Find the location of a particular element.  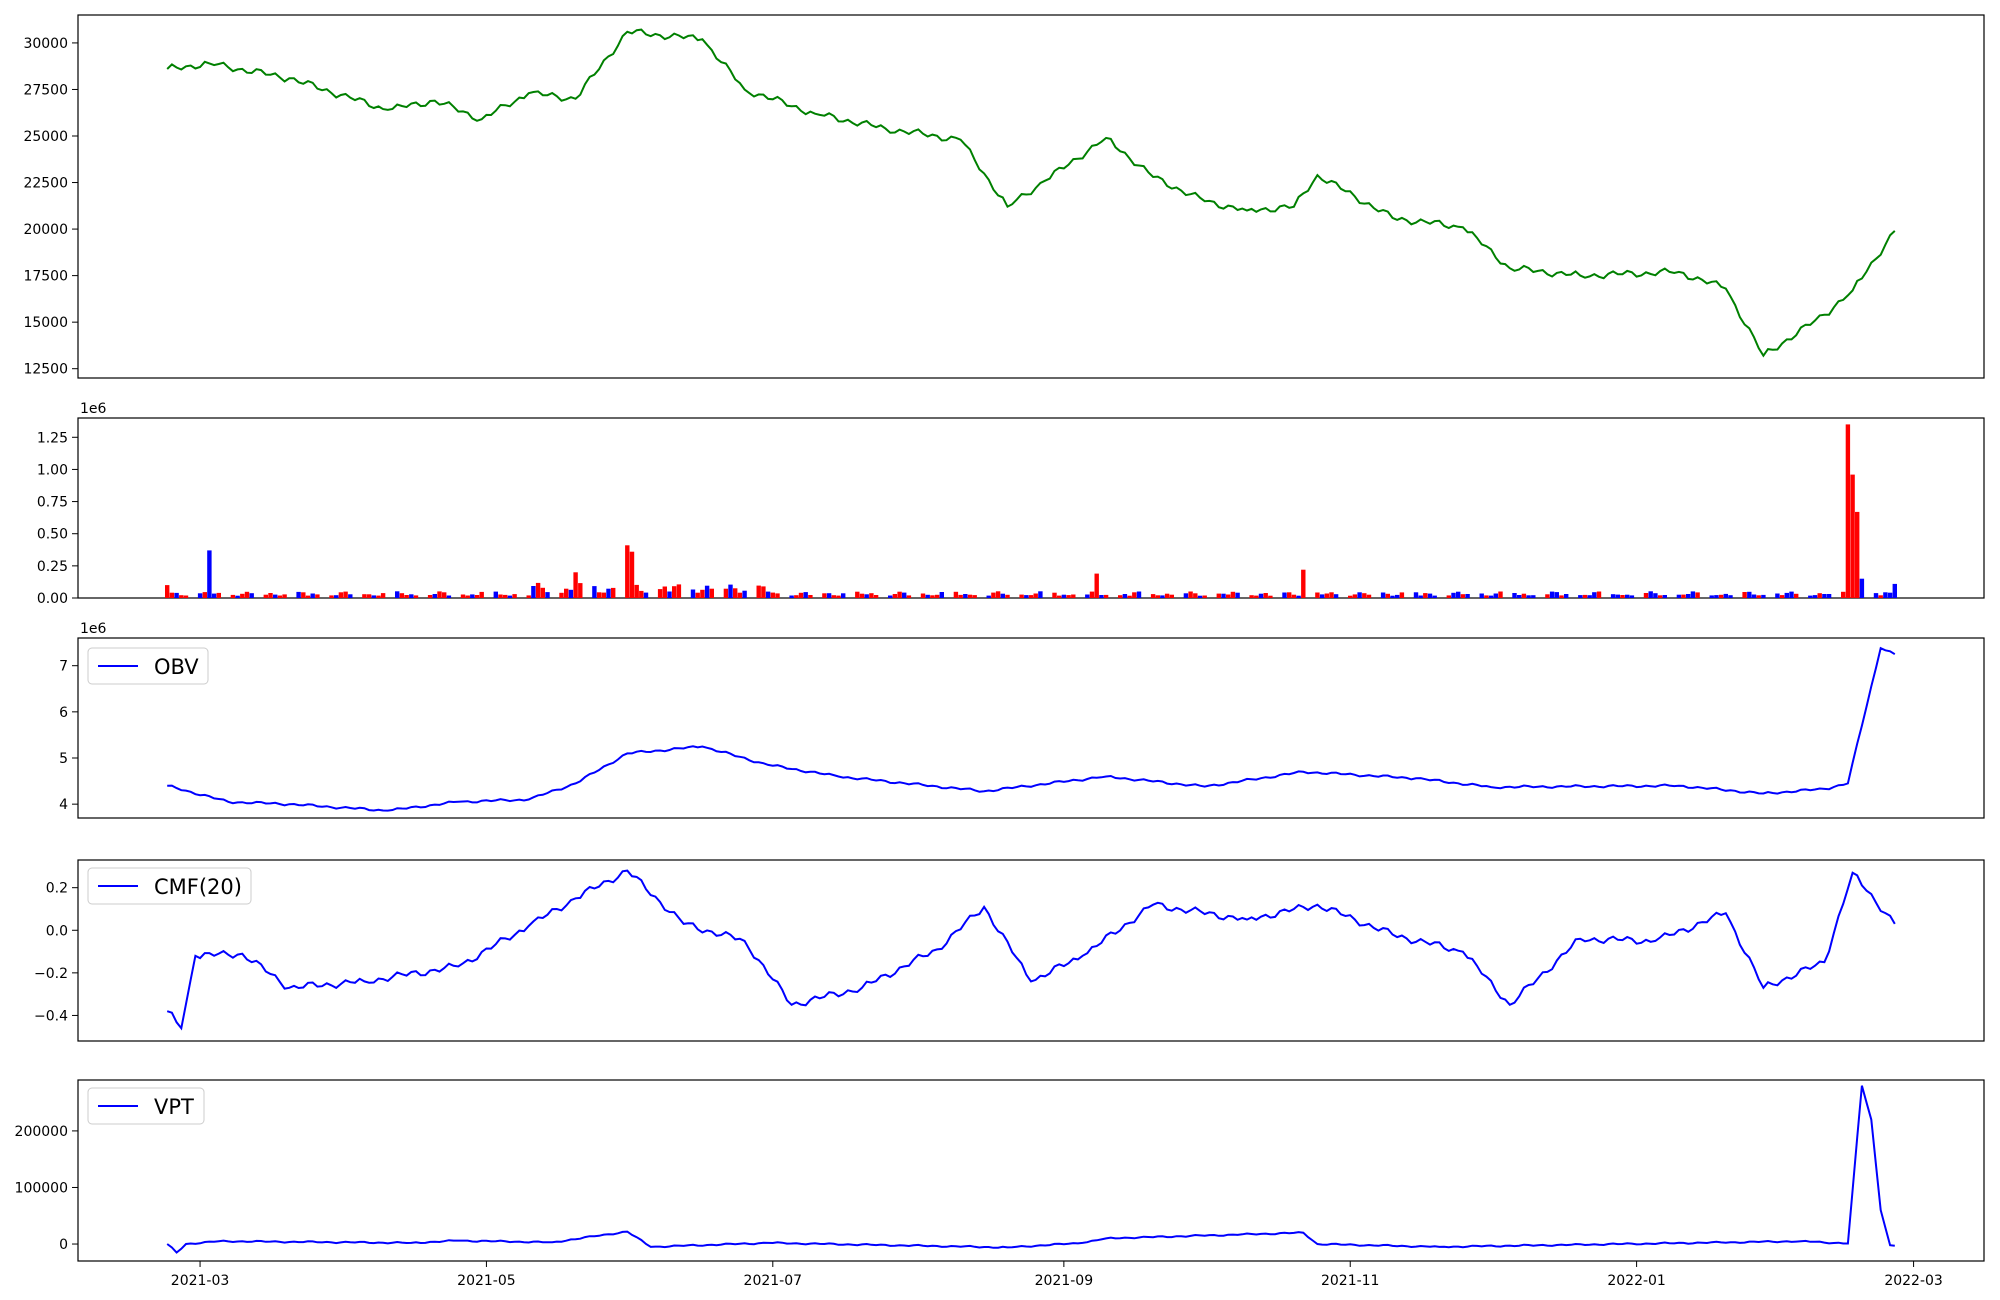

y-tick-label: 25000 is located at coordinates (45, 137).